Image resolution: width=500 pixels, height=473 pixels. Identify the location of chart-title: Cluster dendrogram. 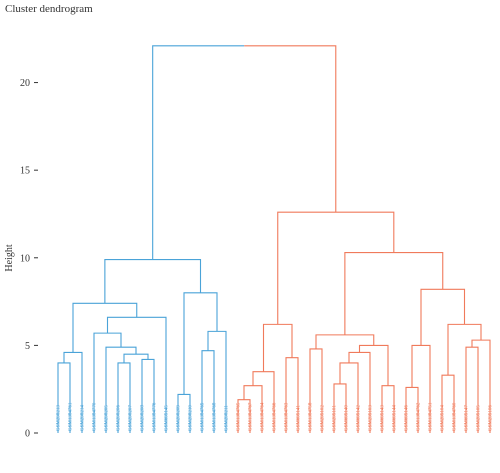
(49, 9).